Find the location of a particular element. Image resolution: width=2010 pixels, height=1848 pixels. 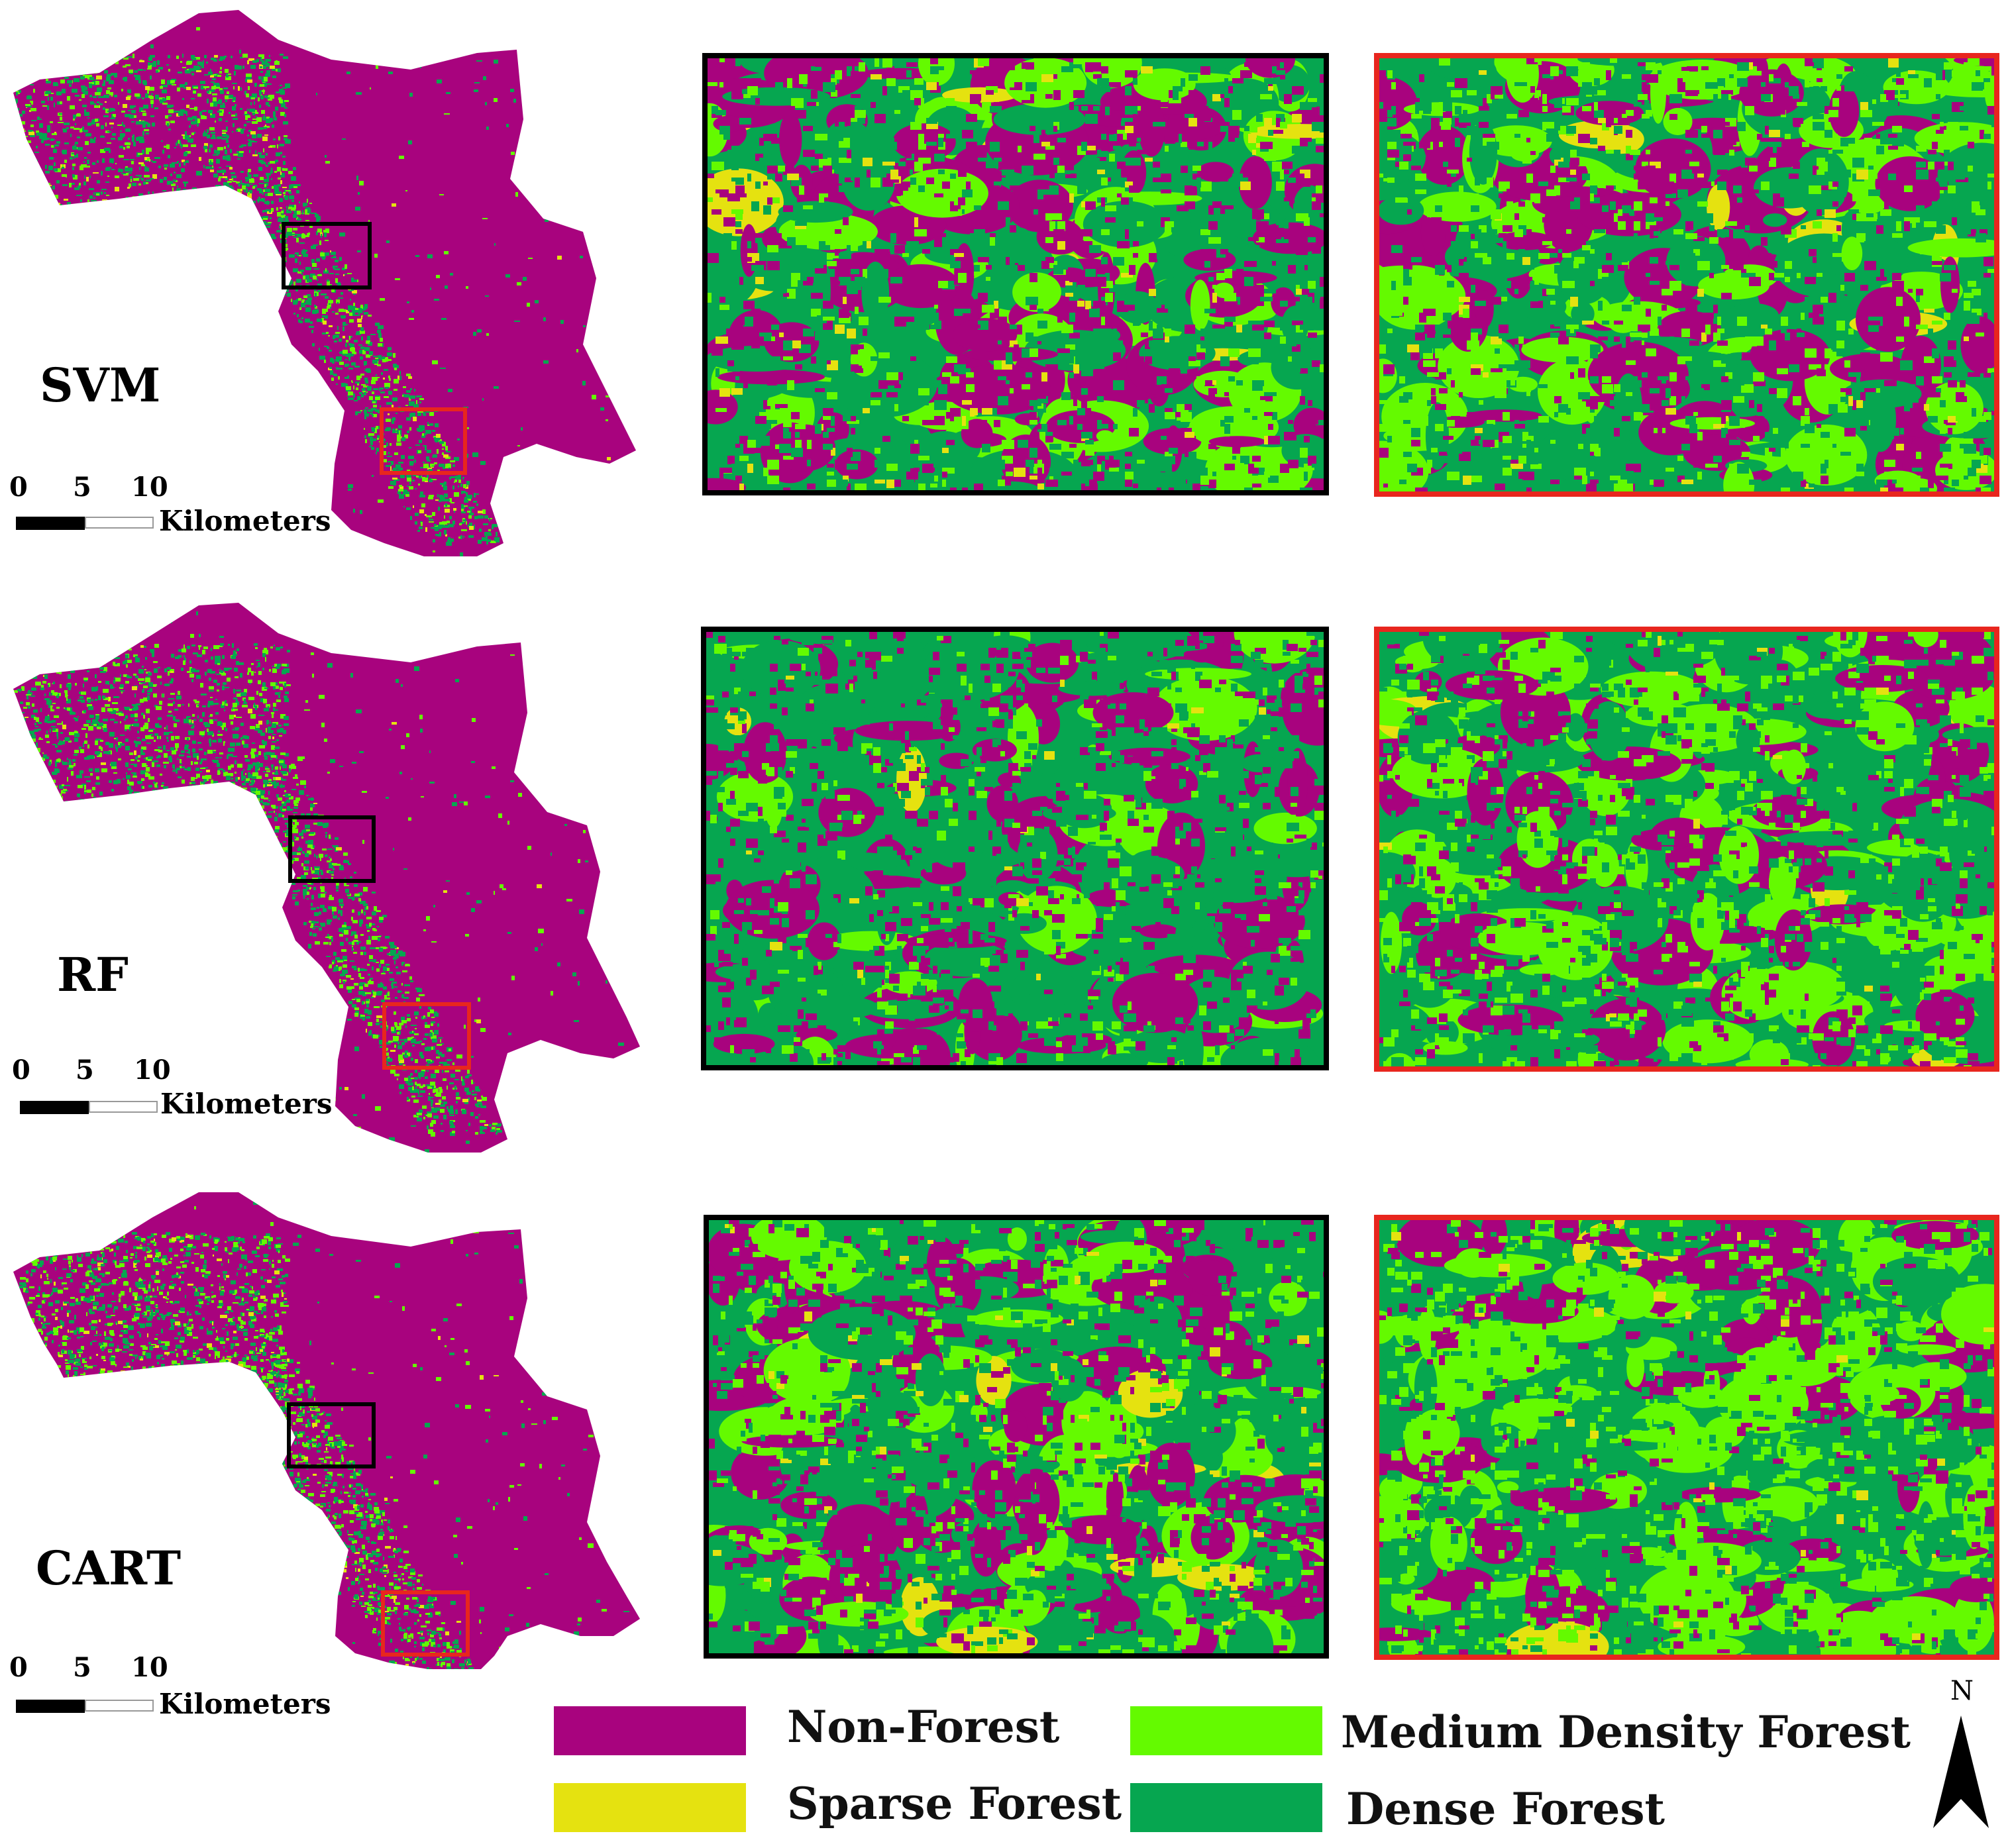

inset-black-rf is located at coordinates (1015, 848).